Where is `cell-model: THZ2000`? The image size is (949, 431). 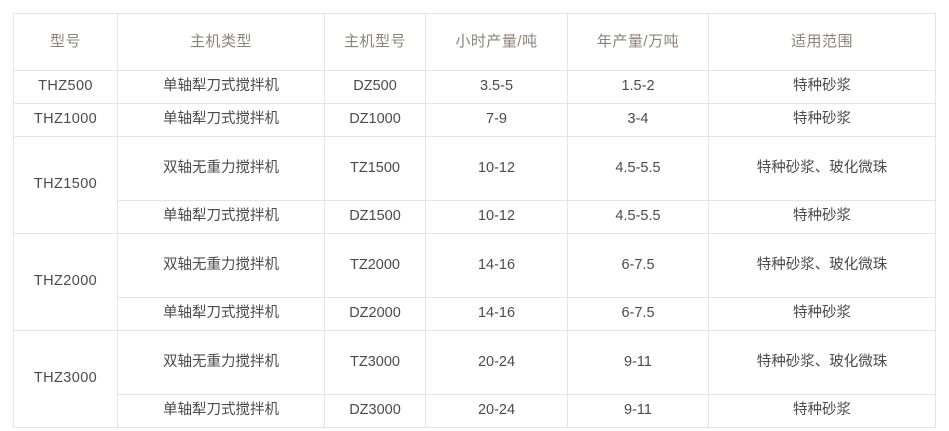 cell-model: THZ2000 is located at coordinates (65, 282).